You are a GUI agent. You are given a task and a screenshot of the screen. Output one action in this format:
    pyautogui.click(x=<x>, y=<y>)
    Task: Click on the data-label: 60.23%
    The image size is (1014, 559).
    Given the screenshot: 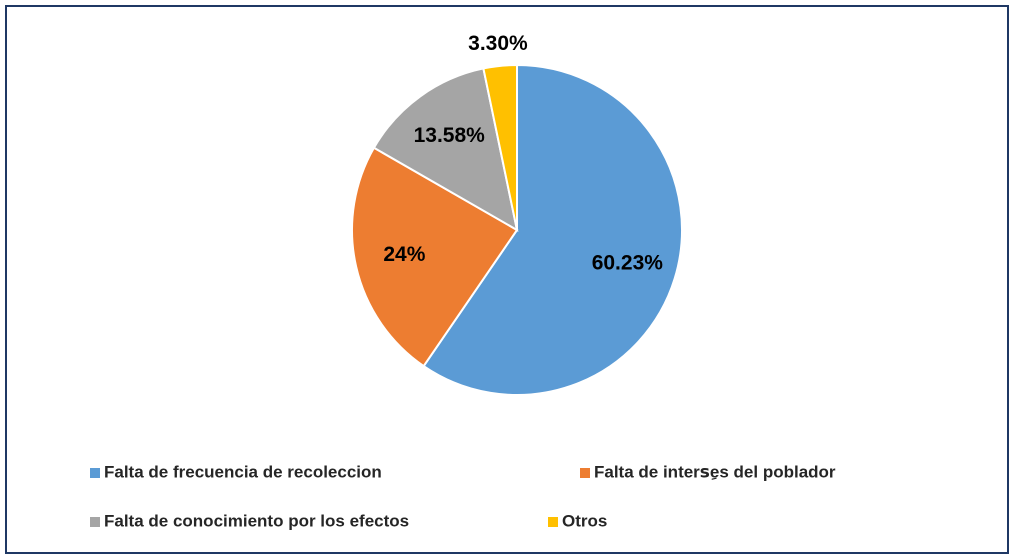 What is the action you would take?
    pyautogui.click(x=628, y=263)
    